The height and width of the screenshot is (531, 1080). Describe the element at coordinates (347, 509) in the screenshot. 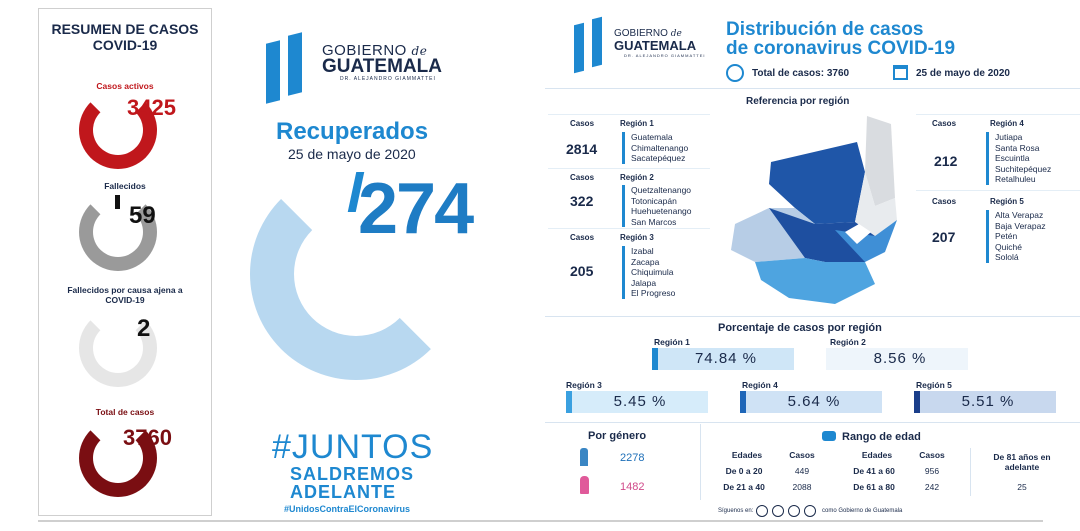

I see `footer-hashtag: #UnidosContraElCoronavirus` at that location.